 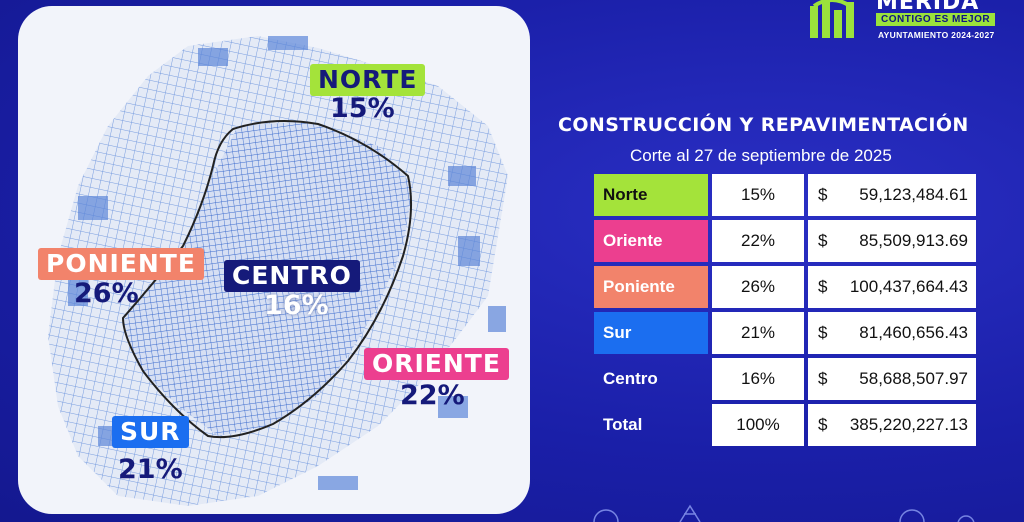 What do you see at coordinates (908, 286) in the screenshot?
I see `row-amount: 100,437,664.43` at bounding box center [908, 286].